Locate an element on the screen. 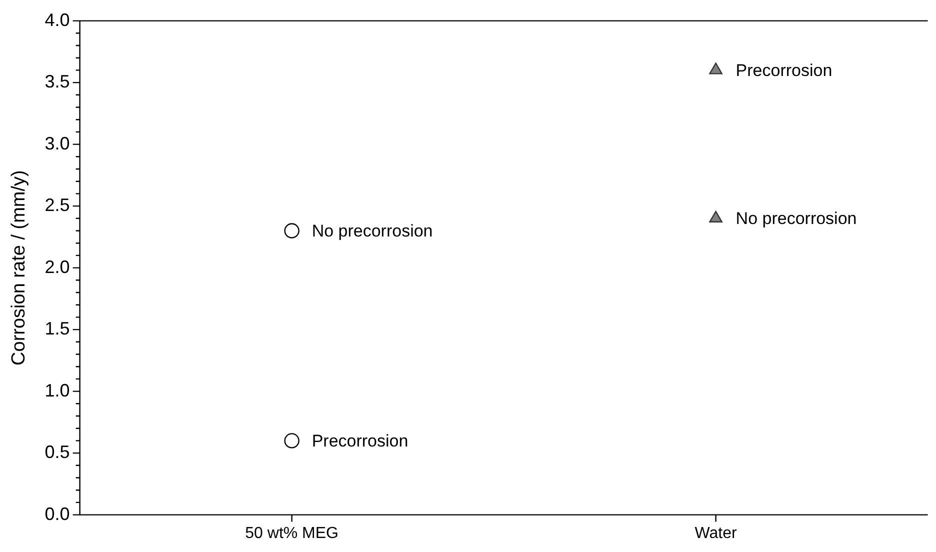 The width and height of the screenshot is (936, 552). y-tick-label: 0.5 is located at coordinates (57, 452).